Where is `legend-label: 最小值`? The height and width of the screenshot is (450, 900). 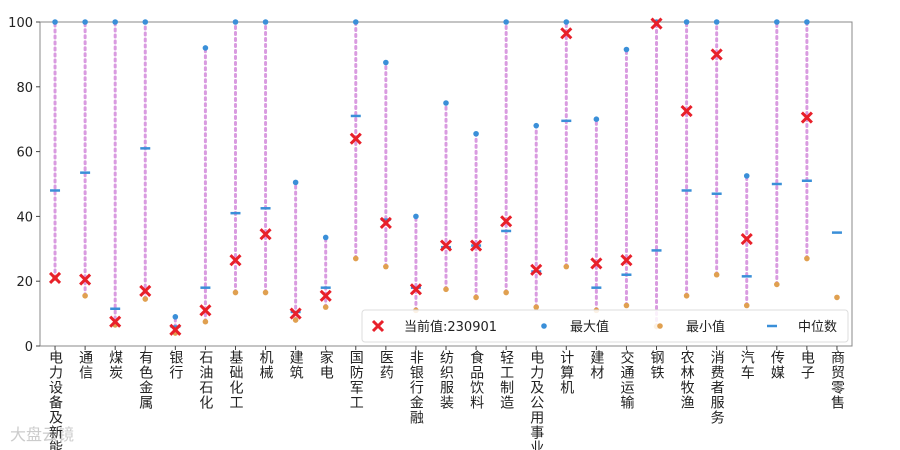 legend-label: 最小值 is located at coordinates (705, 327).